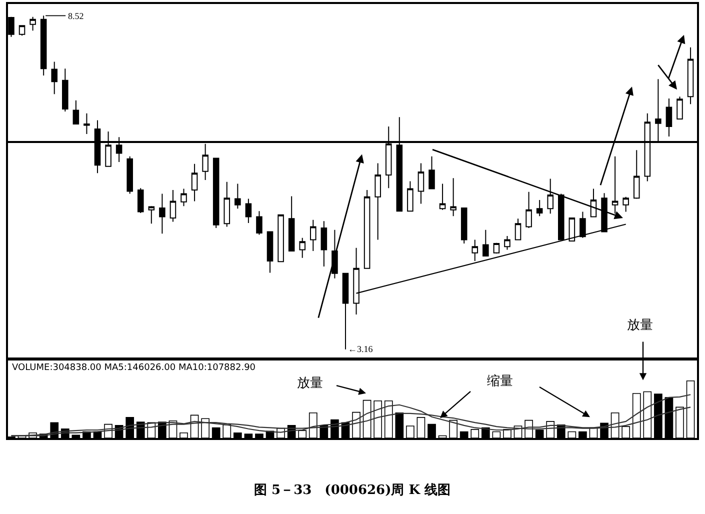 Image resolution: width=705 pixels, height=514 pixels. I want to click on text: 图 5－33 (000626)周 K 线图, so click(352, 490).